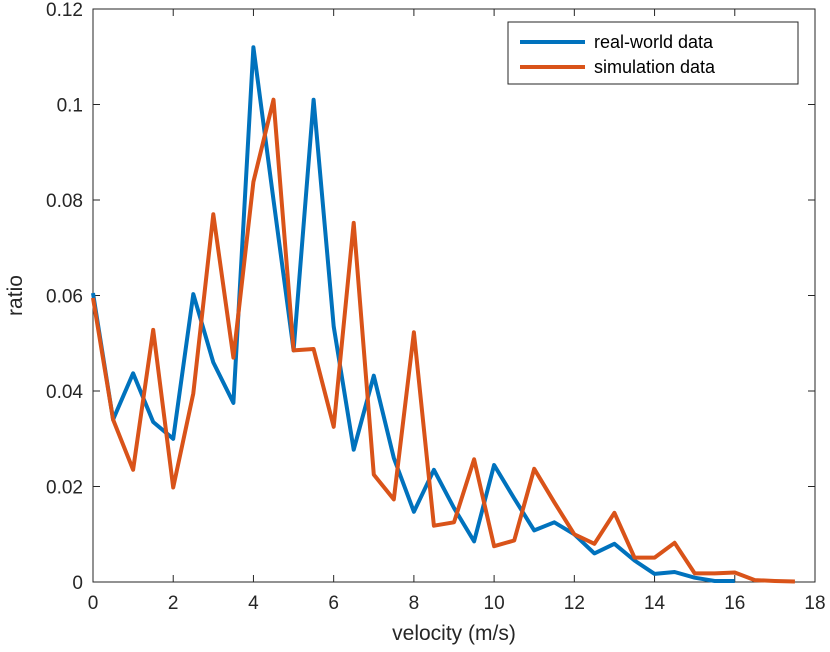 The image size is (830, 652). I want to click on legend: real-world data simulation data, so click(653, 53).